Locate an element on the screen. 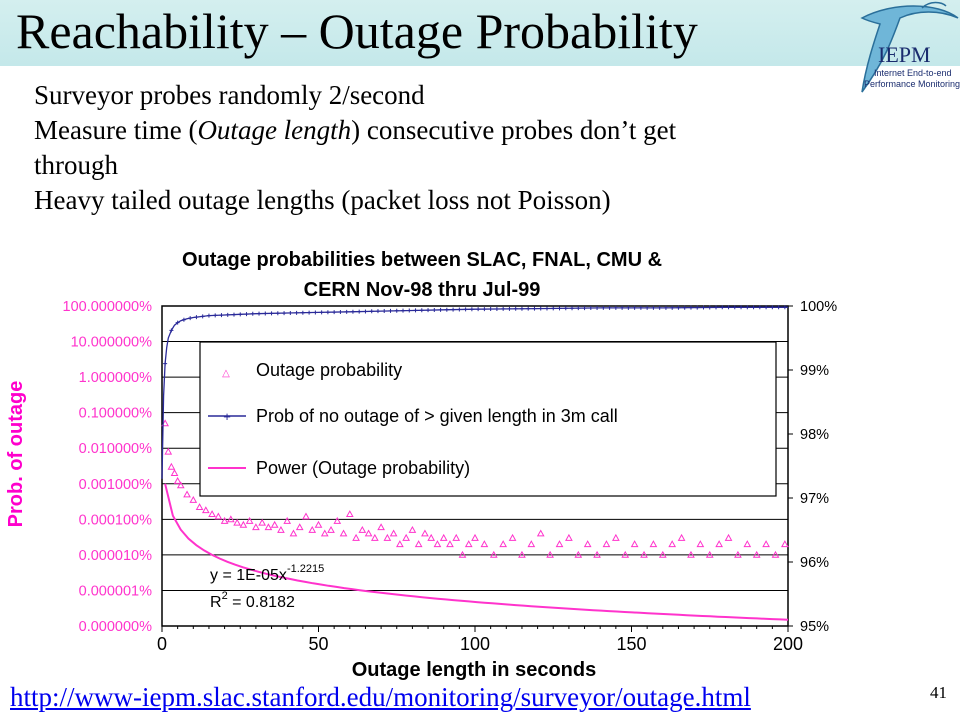 Image resolution: width=960 pixels, height=720 pixels. legend-label-outage: Outage probability is located at coordinates (329, 370).